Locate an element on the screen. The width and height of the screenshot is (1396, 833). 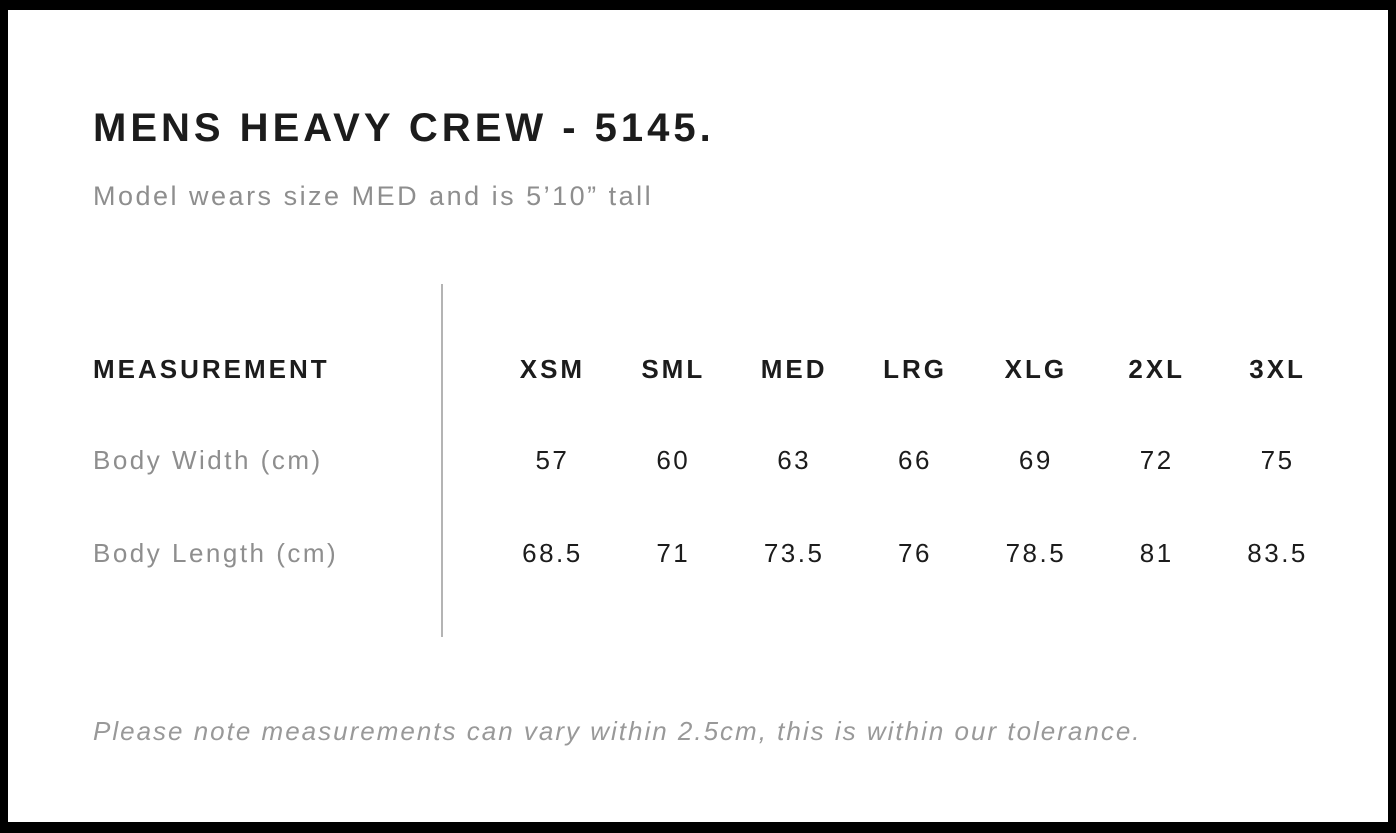
frame-border-bottom is located at coordinates (698, 827).